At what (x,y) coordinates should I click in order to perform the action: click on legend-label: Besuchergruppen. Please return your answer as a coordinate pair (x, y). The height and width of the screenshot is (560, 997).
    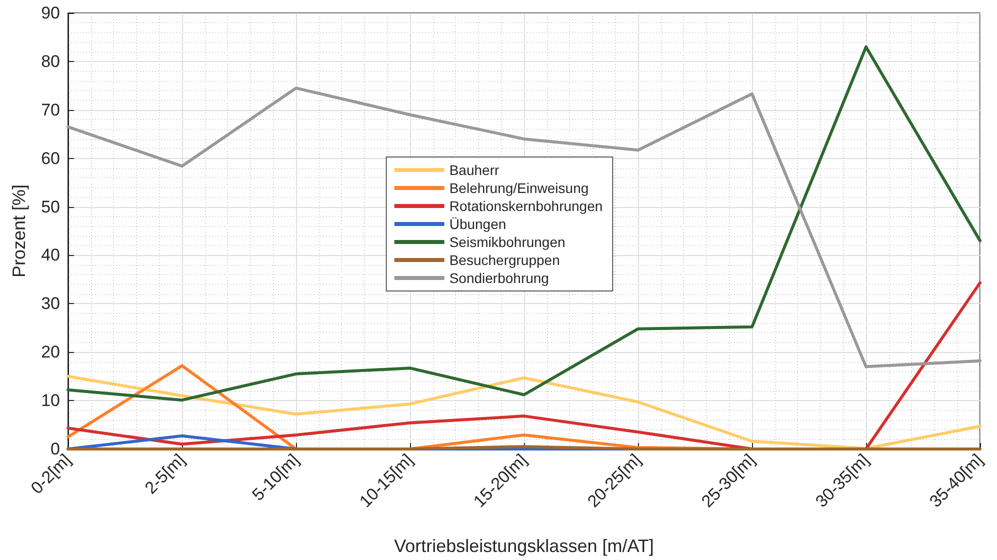
    Looking at the image, I should click on (504, 260).